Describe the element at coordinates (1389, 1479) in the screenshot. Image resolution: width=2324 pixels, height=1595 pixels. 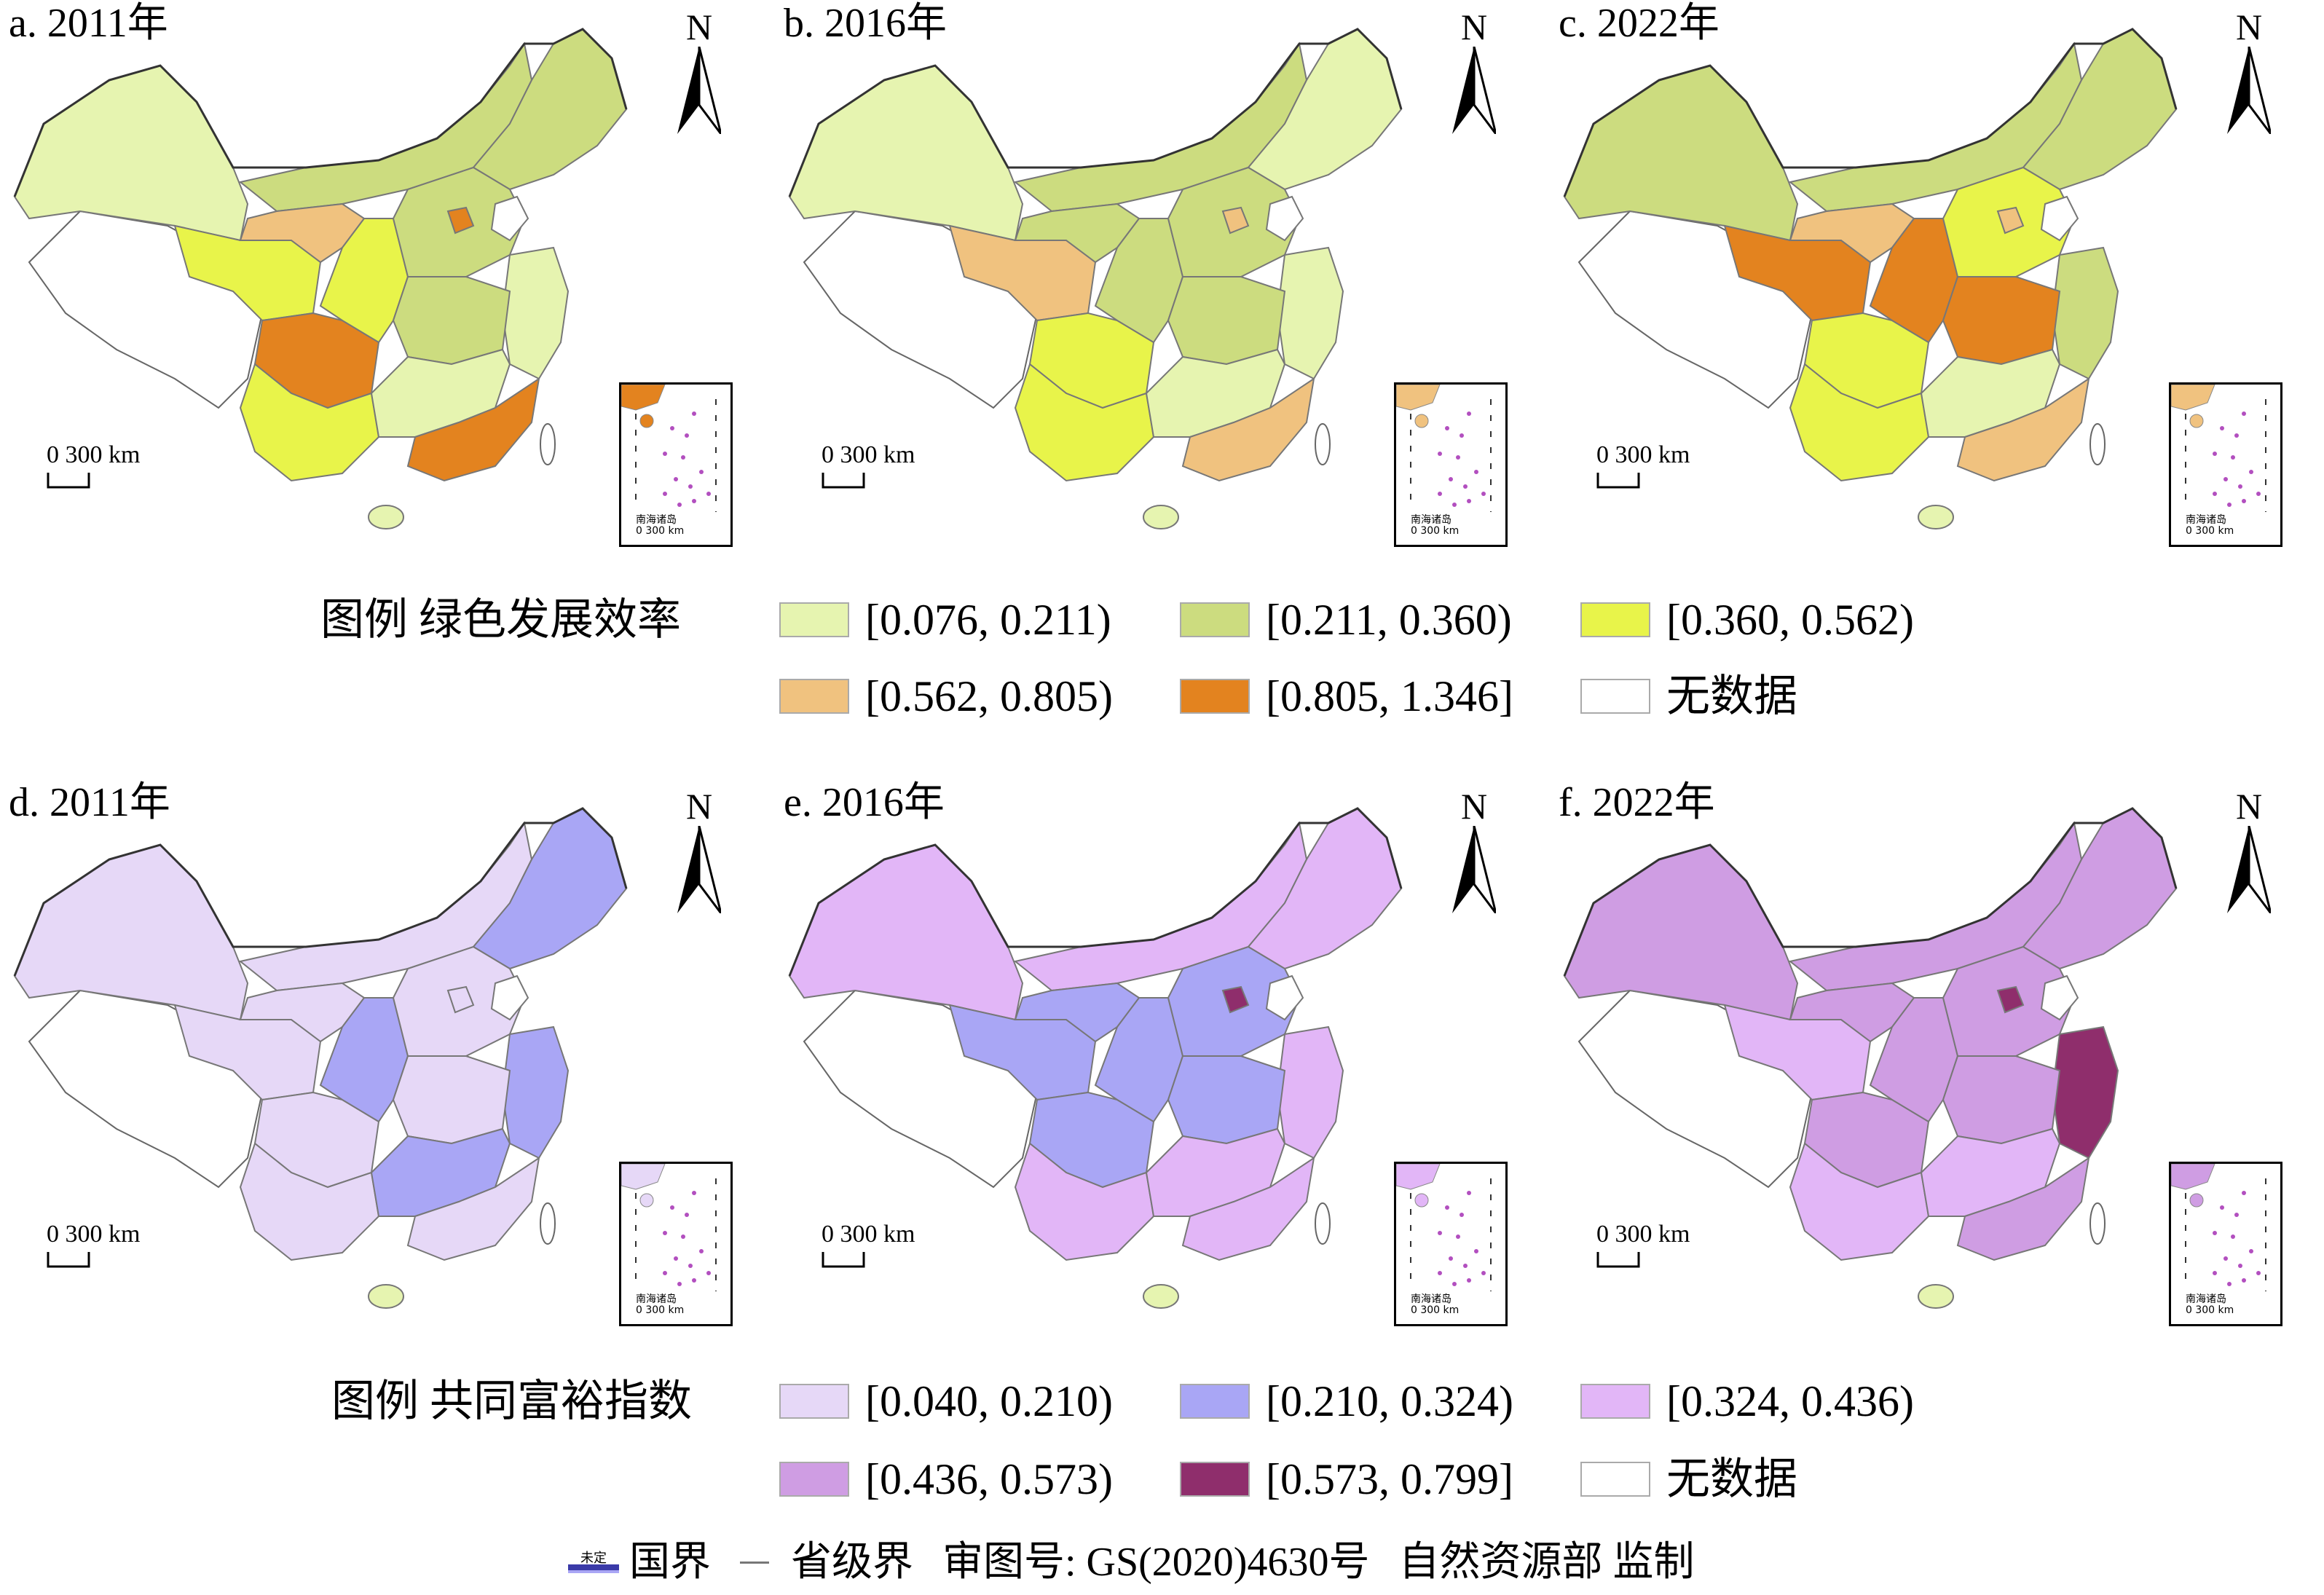
I see `legend-label: [0.573, 0.799]` at that location.